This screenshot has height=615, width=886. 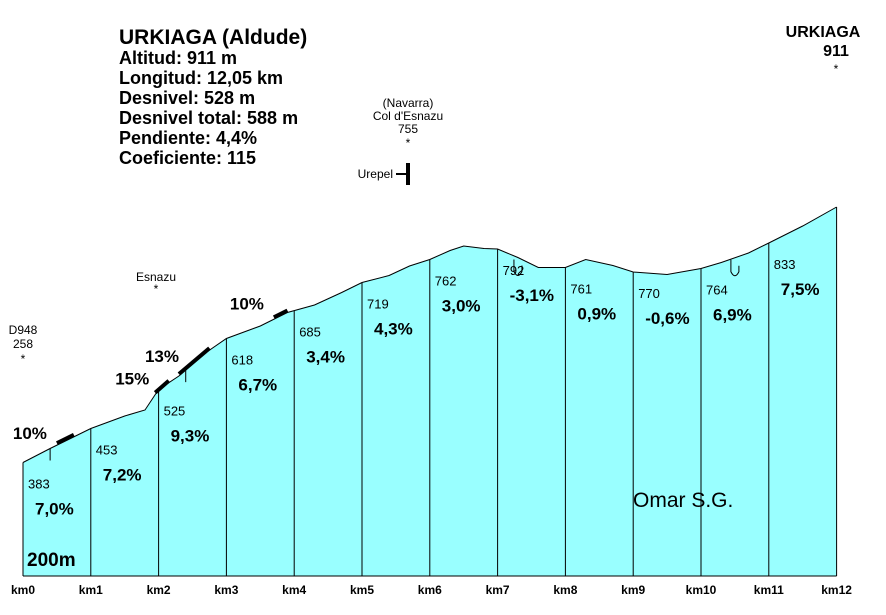 What do you see at coordinates (51, 560) in the screenshot?
I see `scale-label: 200m` at bounding box center [51, 560].